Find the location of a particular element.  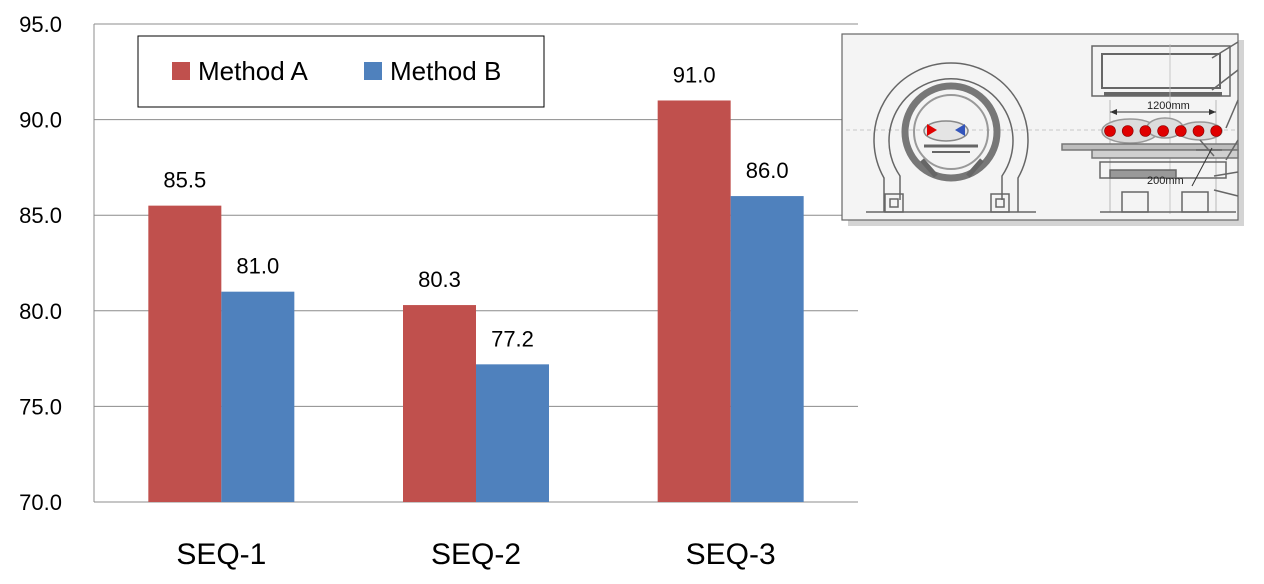

marker-red-triangle is located at coordinates (932, 130).